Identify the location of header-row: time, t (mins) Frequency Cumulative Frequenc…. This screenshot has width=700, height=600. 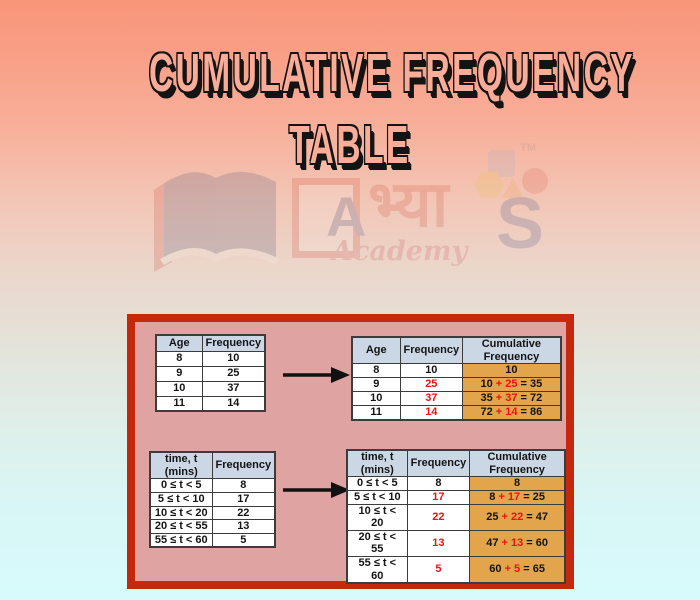
(456, 463).